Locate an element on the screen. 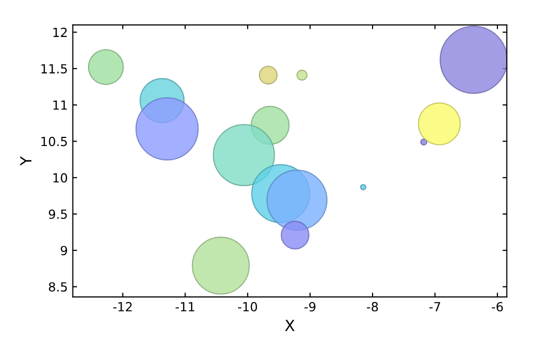 Image resolution: width=560 pixels, height=337 pixels. y-tick-label: 10 is located at coordinates (60, 178).